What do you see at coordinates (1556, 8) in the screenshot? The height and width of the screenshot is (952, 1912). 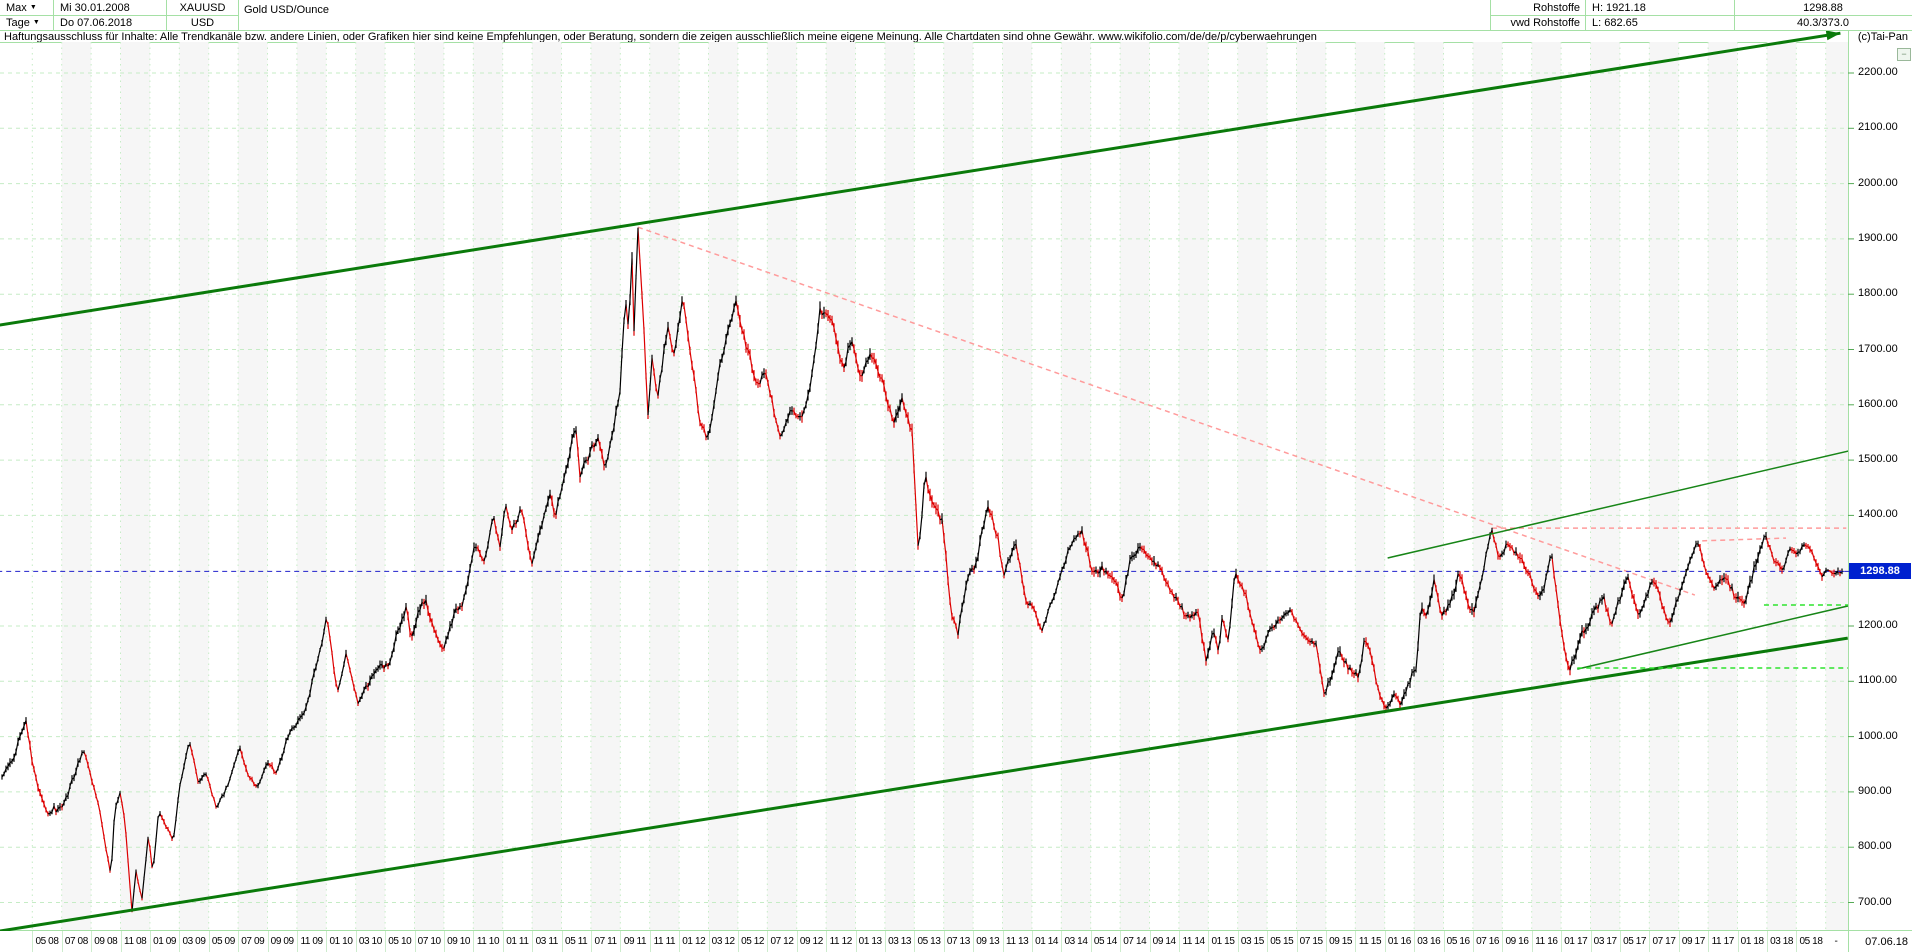 I see `group-label: Rohstoffe` at bounding box center [1556, 8].